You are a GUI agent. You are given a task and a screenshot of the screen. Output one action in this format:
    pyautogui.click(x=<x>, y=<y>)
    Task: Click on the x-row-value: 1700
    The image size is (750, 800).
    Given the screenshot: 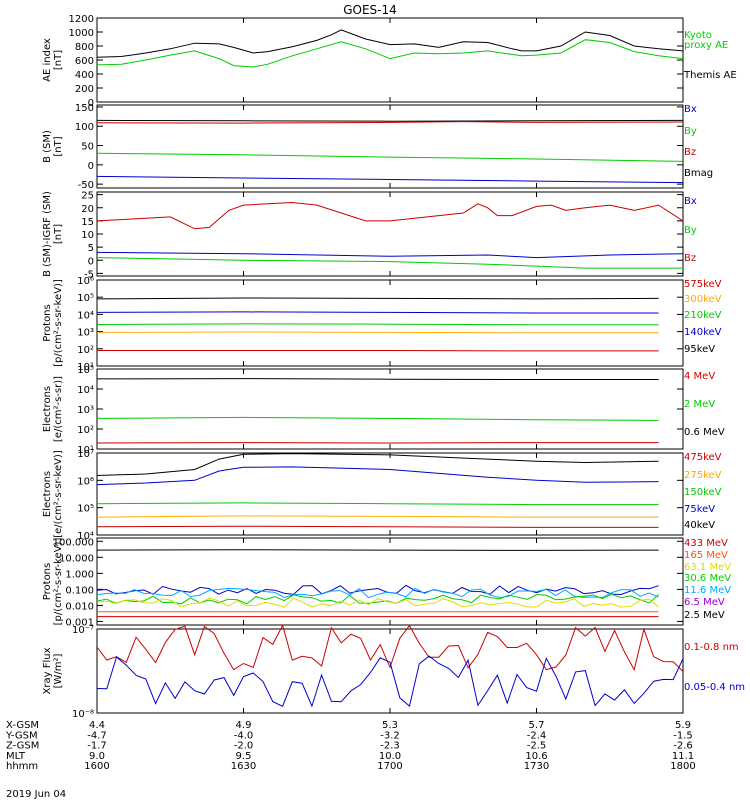 What is the action you would take?
    pyautogui.click(x=389, y=766)
    